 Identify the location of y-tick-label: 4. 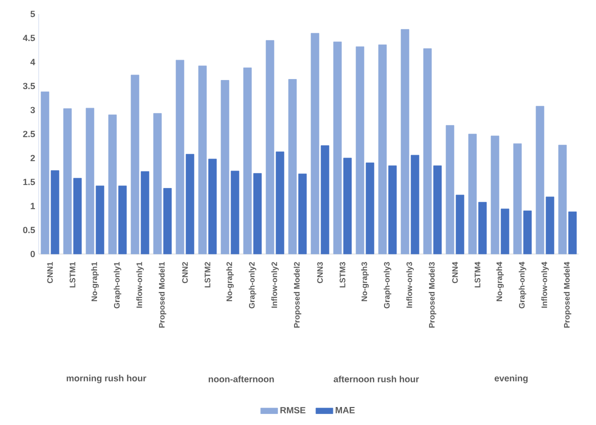
(33, 62).